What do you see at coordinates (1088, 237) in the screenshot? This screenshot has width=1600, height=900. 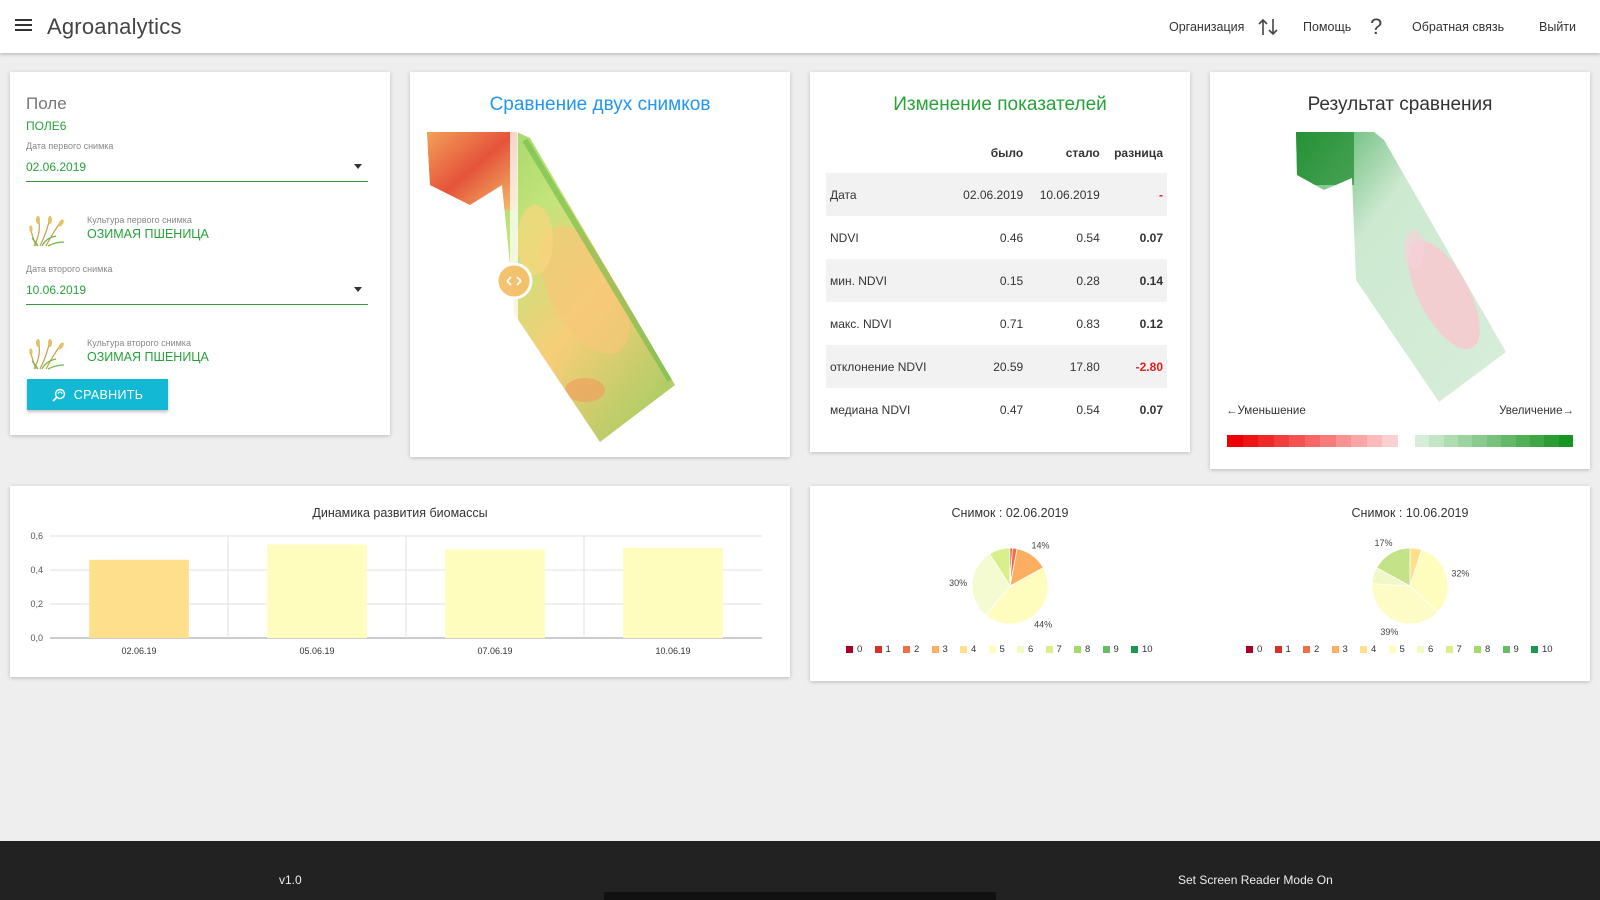 I see `row-after: 0.54` at bounding box center [1088, 237].